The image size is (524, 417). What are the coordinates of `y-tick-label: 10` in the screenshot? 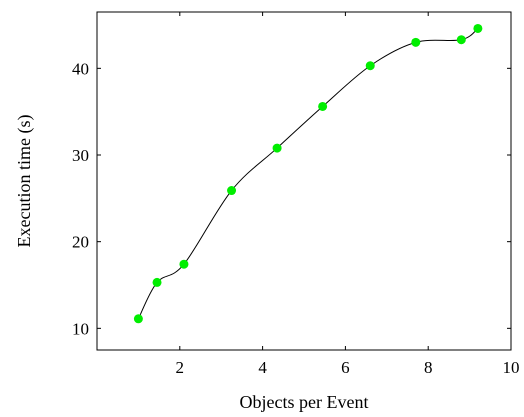 It's located at (80, 328).